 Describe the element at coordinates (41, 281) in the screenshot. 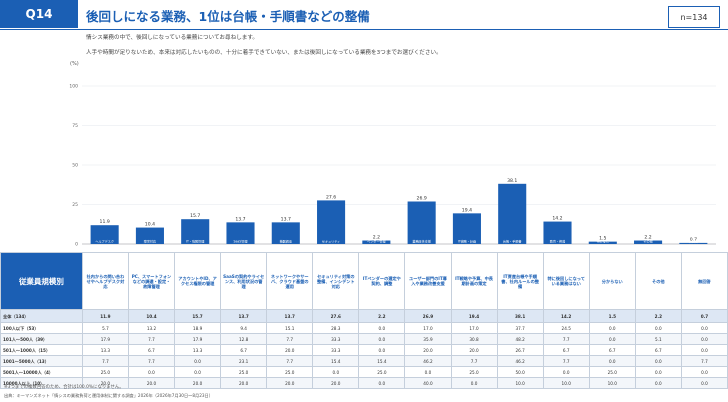

I see `segment-title: 従業員規模別` at that location.